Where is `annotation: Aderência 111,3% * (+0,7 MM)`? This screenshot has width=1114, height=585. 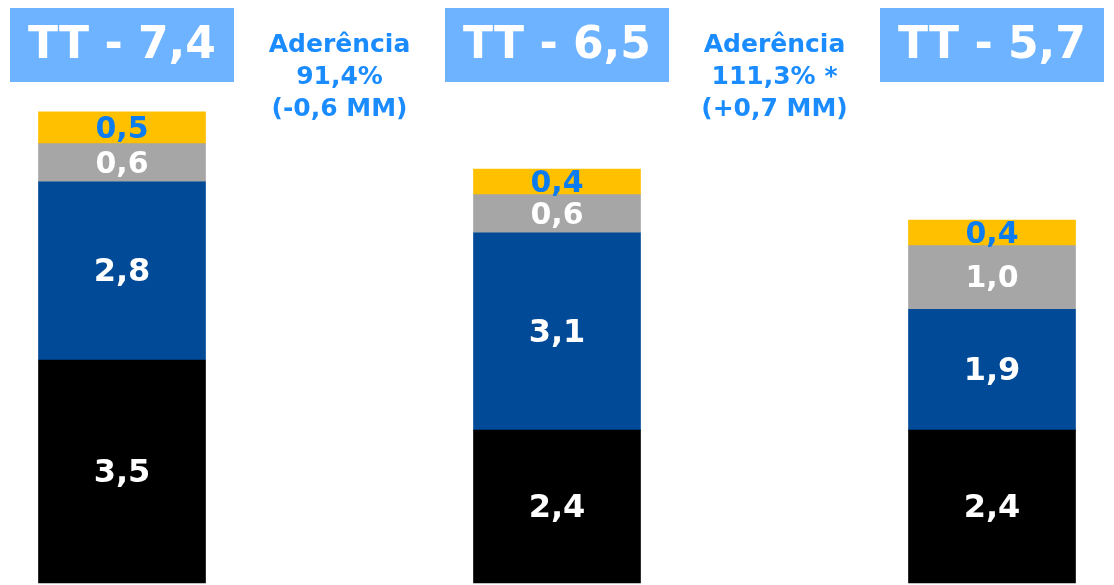 annotation: Aderência 111,3% * (+0,7 MM) is located at coordinates (774, 75).